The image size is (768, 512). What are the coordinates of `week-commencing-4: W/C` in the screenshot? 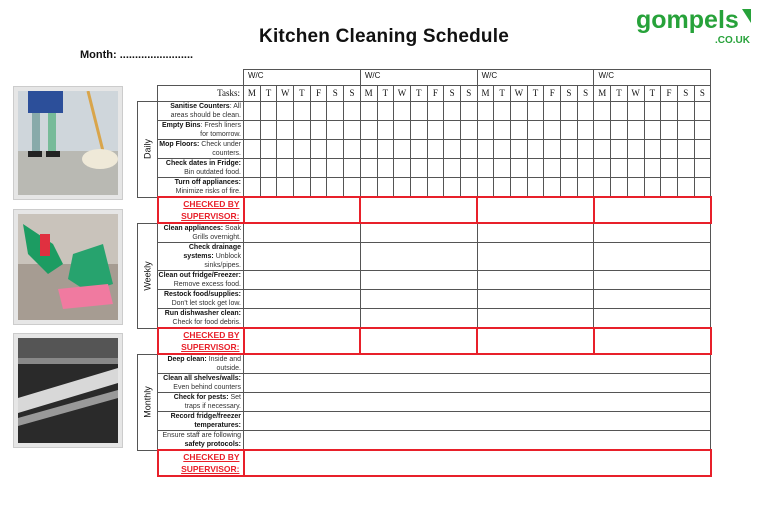 It's located at (652, 77).